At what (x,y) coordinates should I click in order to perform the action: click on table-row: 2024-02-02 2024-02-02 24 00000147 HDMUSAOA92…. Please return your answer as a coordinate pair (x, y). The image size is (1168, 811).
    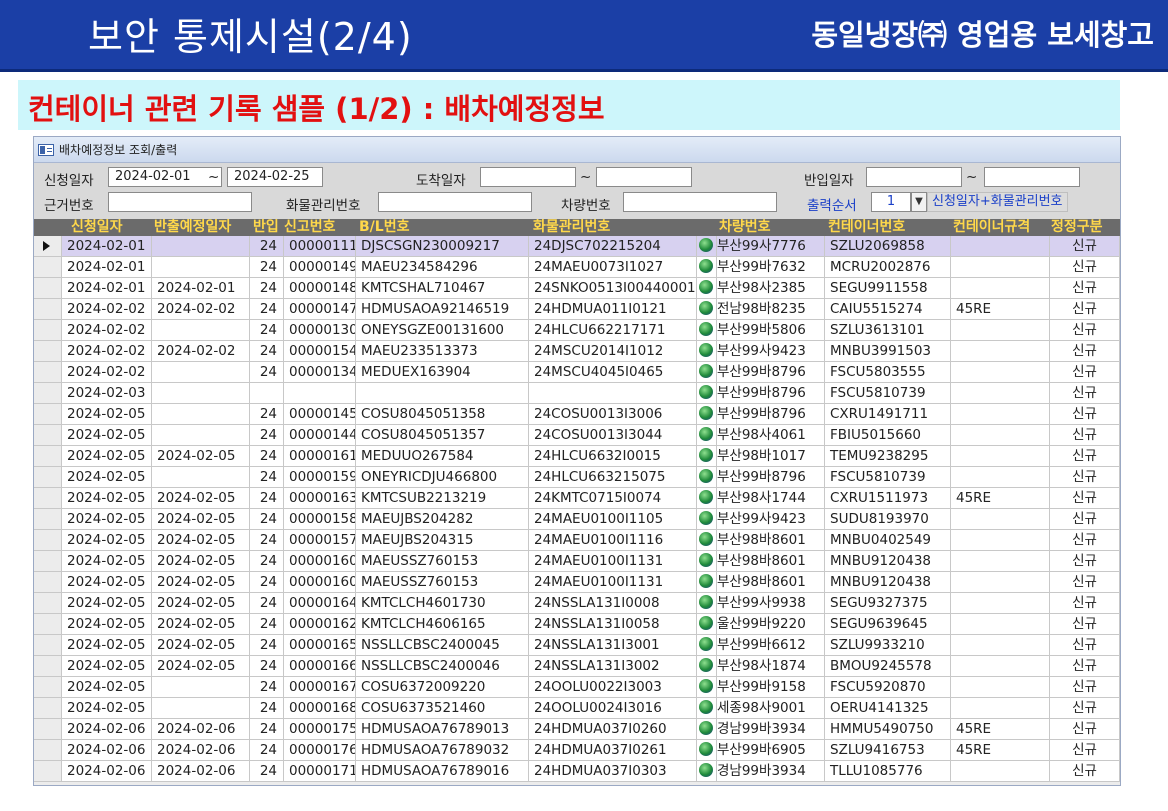
    Looking at the image, I should click on (577, 309).